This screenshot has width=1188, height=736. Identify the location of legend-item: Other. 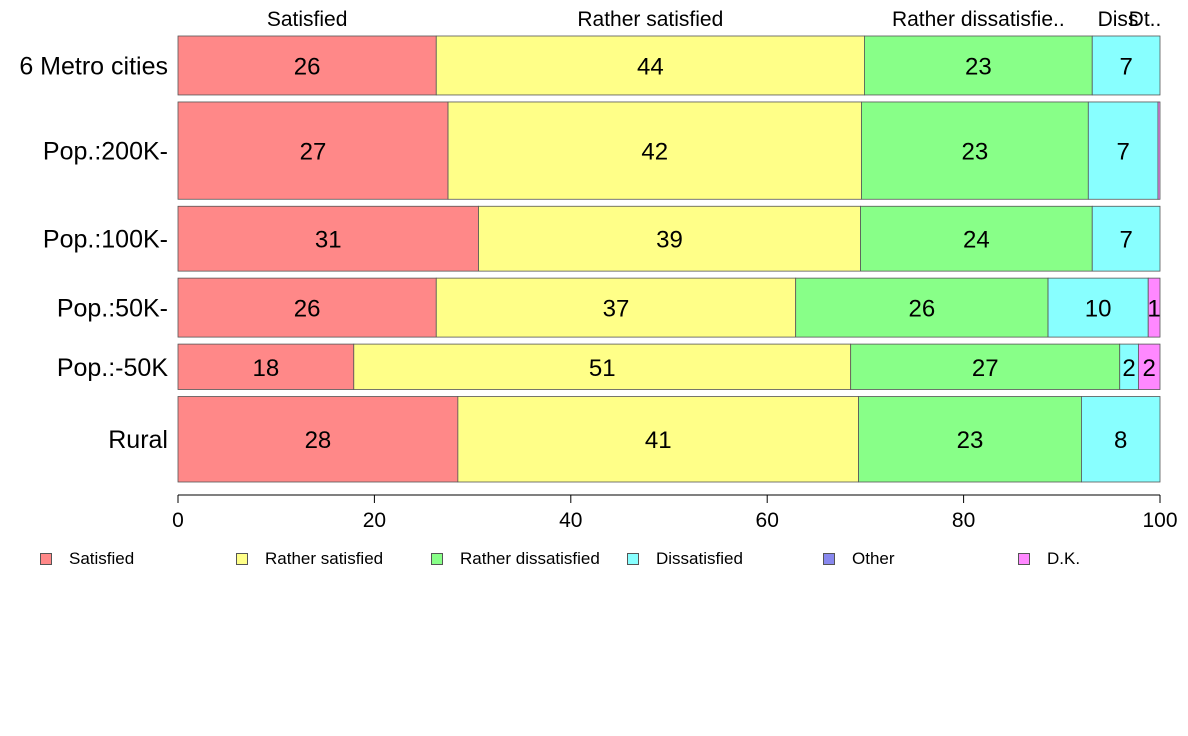
(859, 559).